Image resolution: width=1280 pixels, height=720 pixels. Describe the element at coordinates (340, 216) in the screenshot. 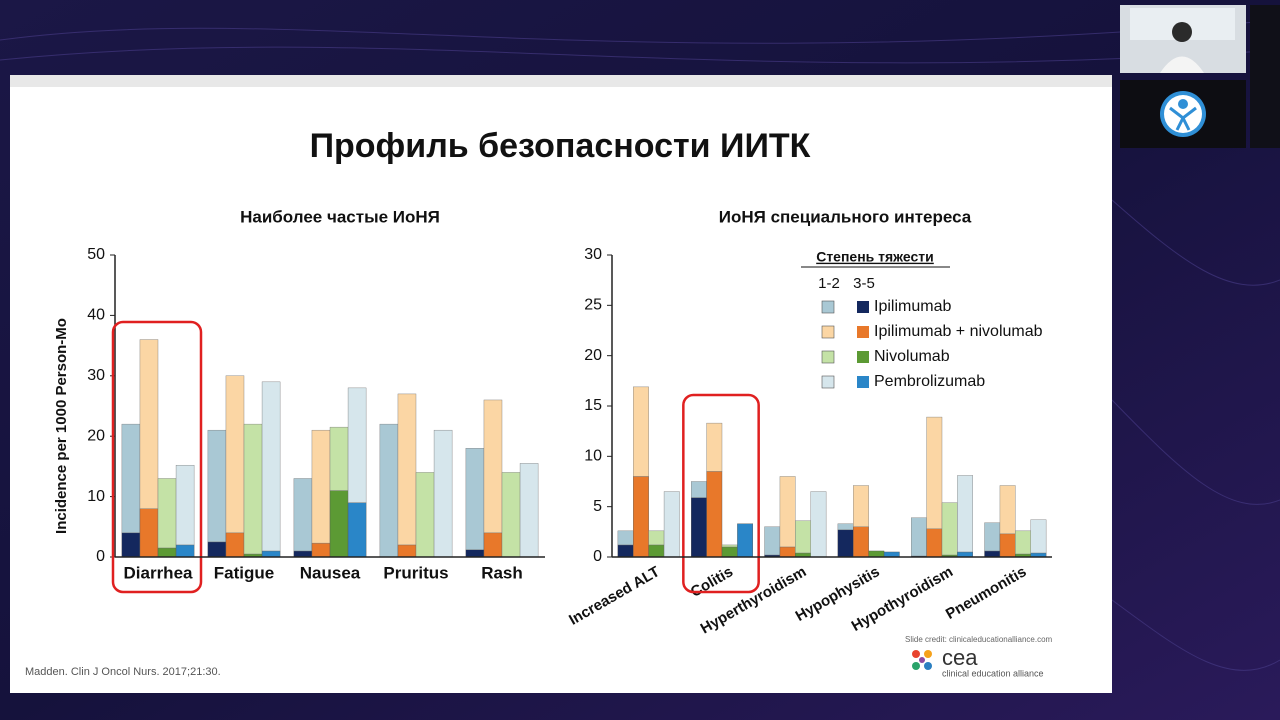

I see `chart-title: Наиболее частые ИоНЯ` at that location.